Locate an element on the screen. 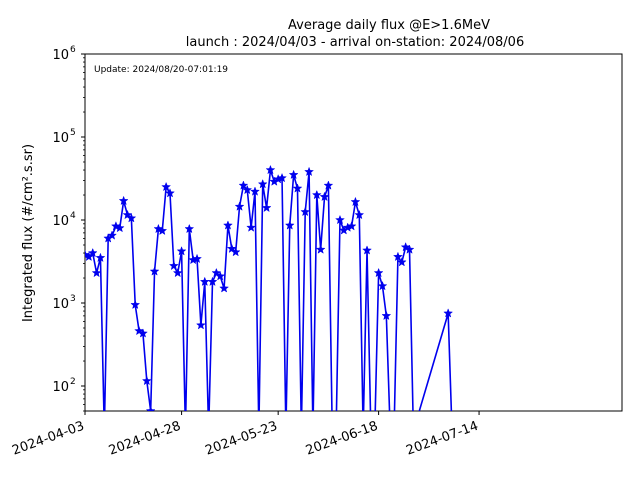 This screenshot has height=480, width=640. chart-title: Average daily flux @E>1.6MeV is located at coordinates (389, 25).